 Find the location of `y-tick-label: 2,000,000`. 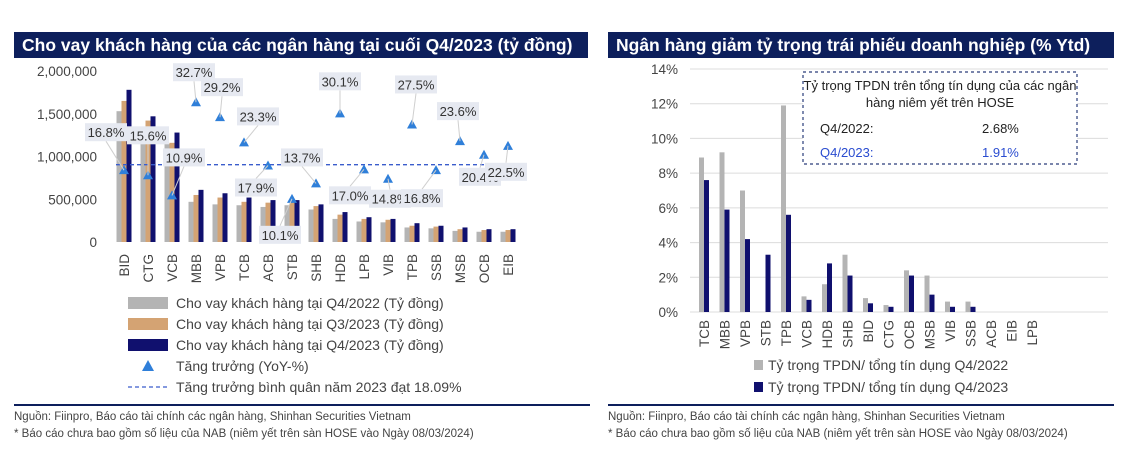

y-tick-label: 2,000,000 is located at coordinates (67, 71).